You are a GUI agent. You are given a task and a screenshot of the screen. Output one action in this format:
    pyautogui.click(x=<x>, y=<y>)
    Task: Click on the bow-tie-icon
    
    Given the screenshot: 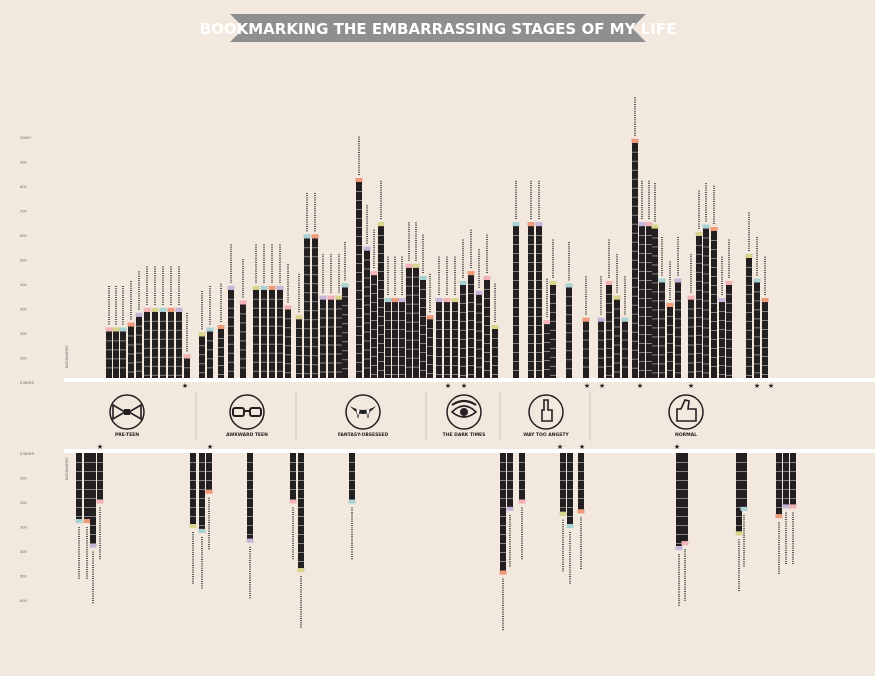 What is the action you would take?
    pyautogui.click(x=127, y=412)
    